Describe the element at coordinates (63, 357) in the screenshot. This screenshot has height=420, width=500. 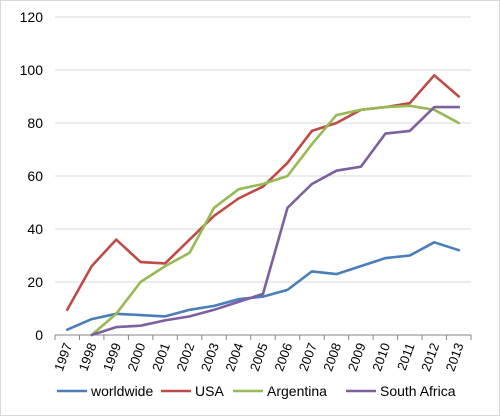
I see `x-tick-label: 1997` at that location.